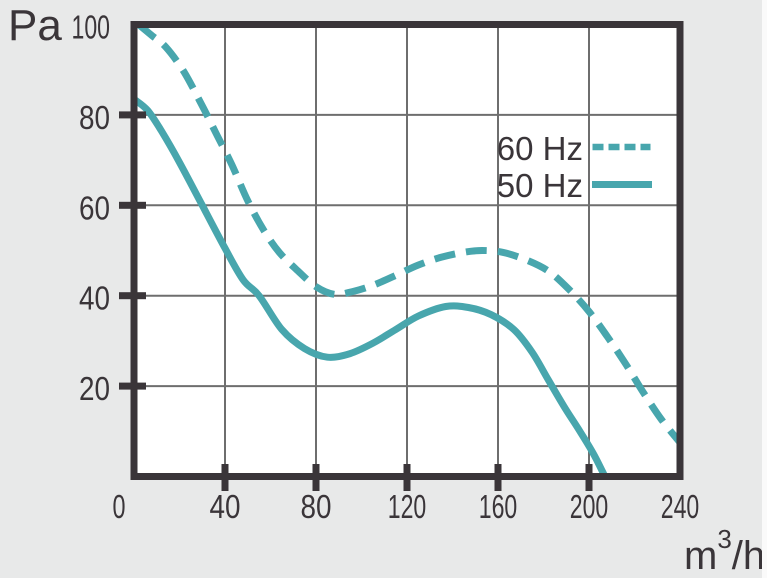 This screenshot has height=578, width=767. Describe the element at coordinates (225, 506) in the screenshot. I see `x-tick-label-40: 40` at that location.